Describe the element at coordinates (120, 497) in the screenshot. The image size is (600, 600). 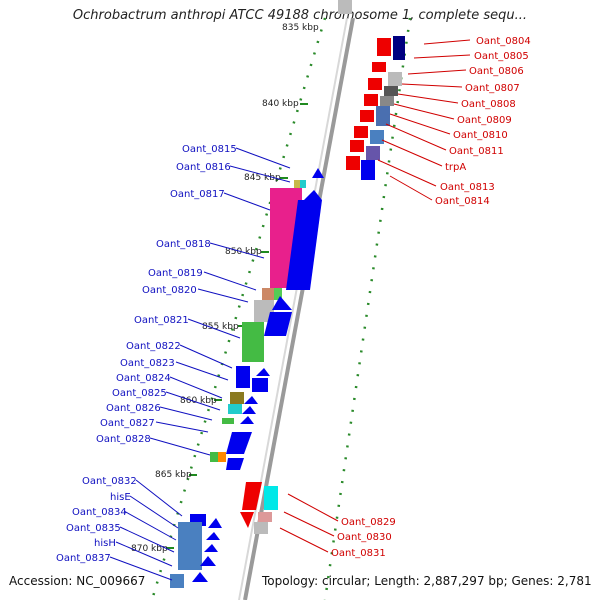
I see `gene-label: hisE` at that location.